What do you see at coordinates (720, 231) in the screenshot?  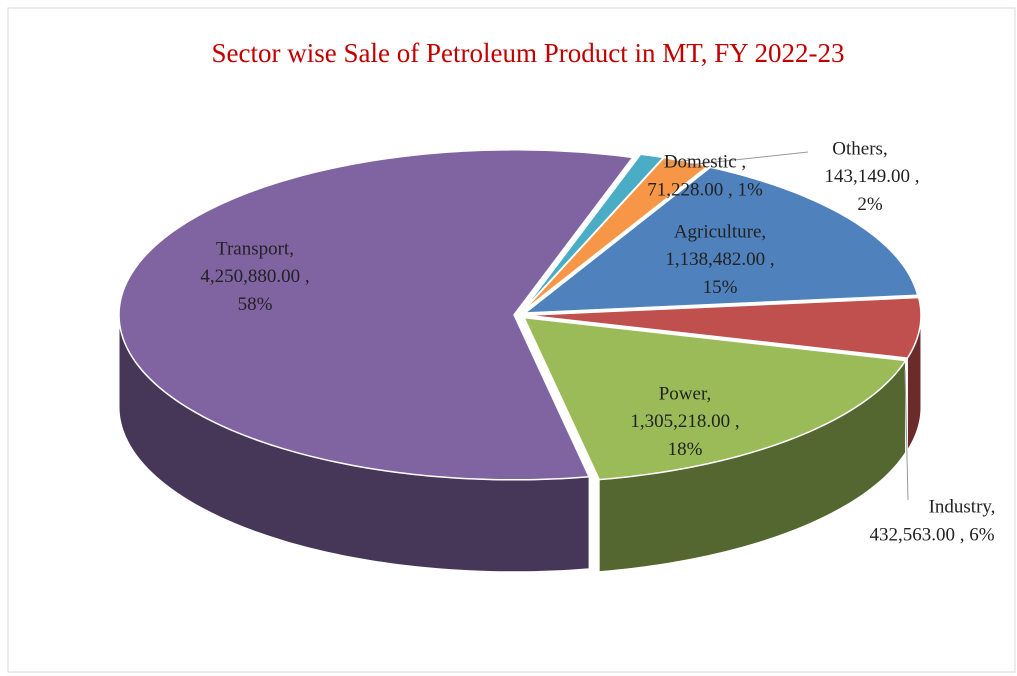 I see `category-label: Agriculture,` at bounding box center [720, 231].